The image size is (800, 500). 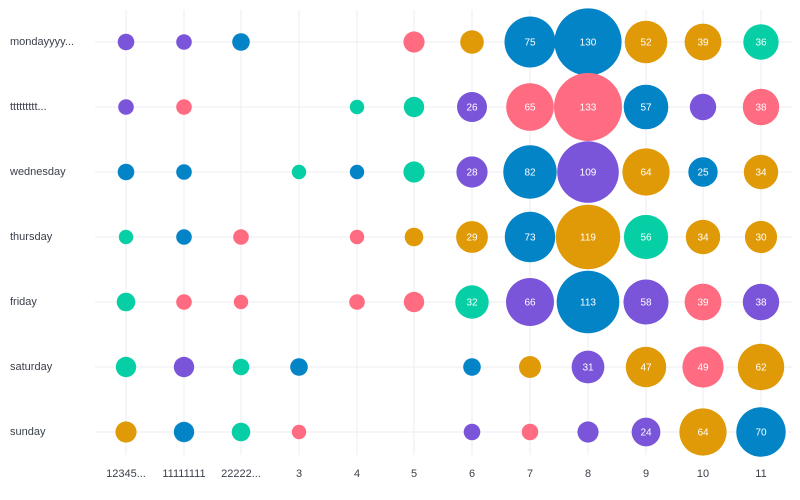 What do you see at coordinates (703, 474) in the screenshot?
I see `x-label-10: 10` at bounding box center [703, 474].